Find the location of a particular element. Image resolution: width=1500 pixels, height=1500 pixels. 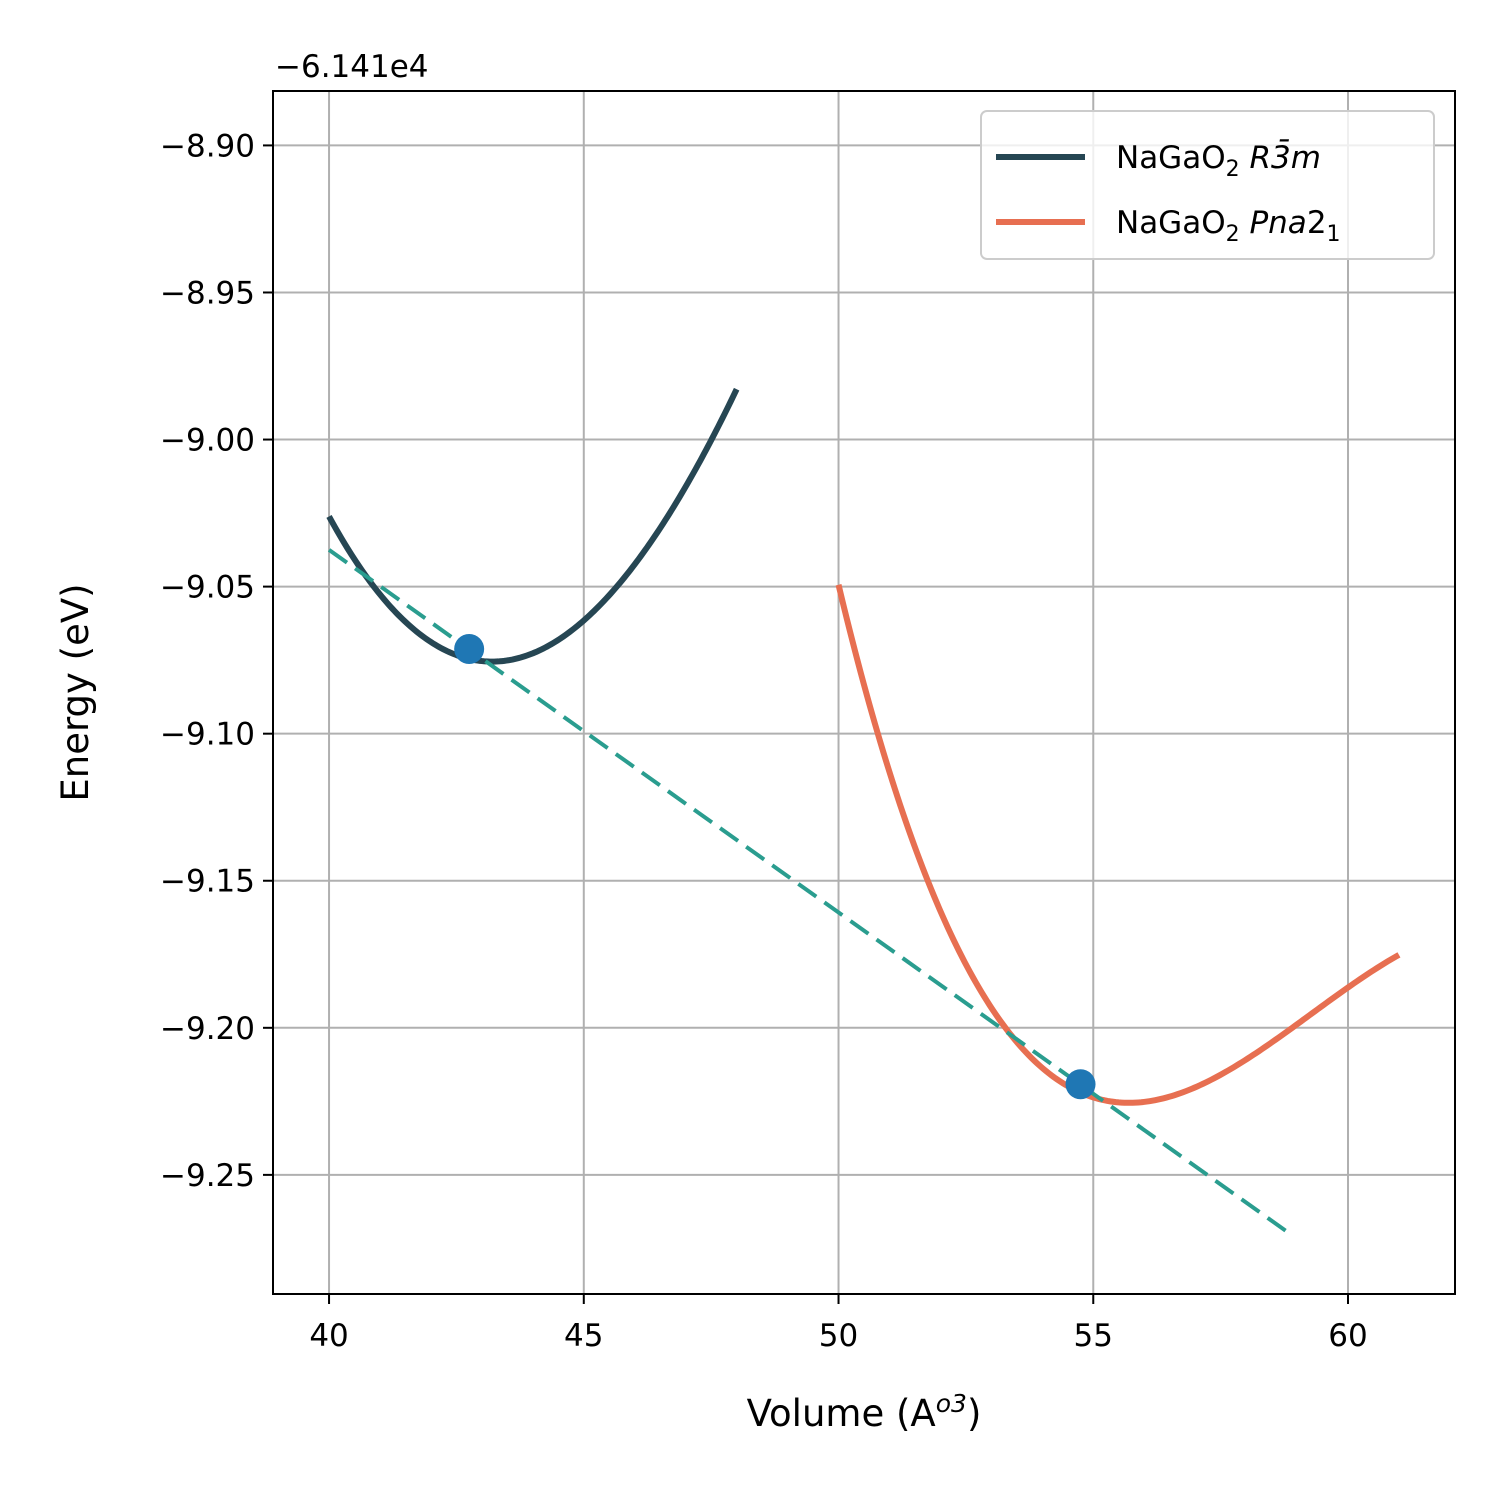

x-tick-label: 55 is located at coordinates (1093, 1336).